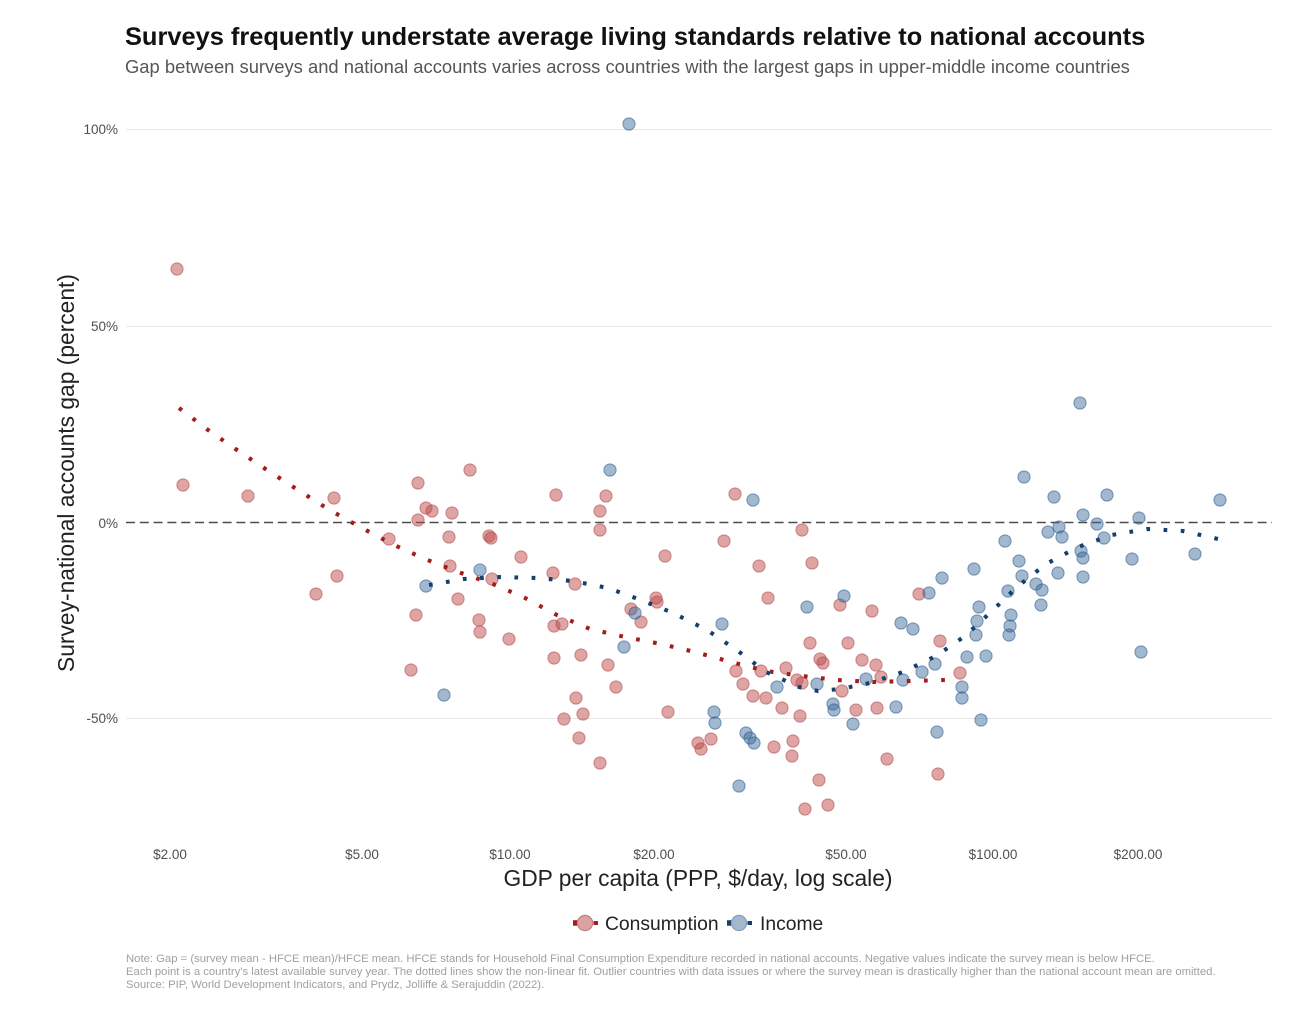 This screenshot has width=1305, height=1027. What do you see at coordinates (509, 854) in the screenshot?
I see `svg-text: $10.00` at bounding box center [509, 854].